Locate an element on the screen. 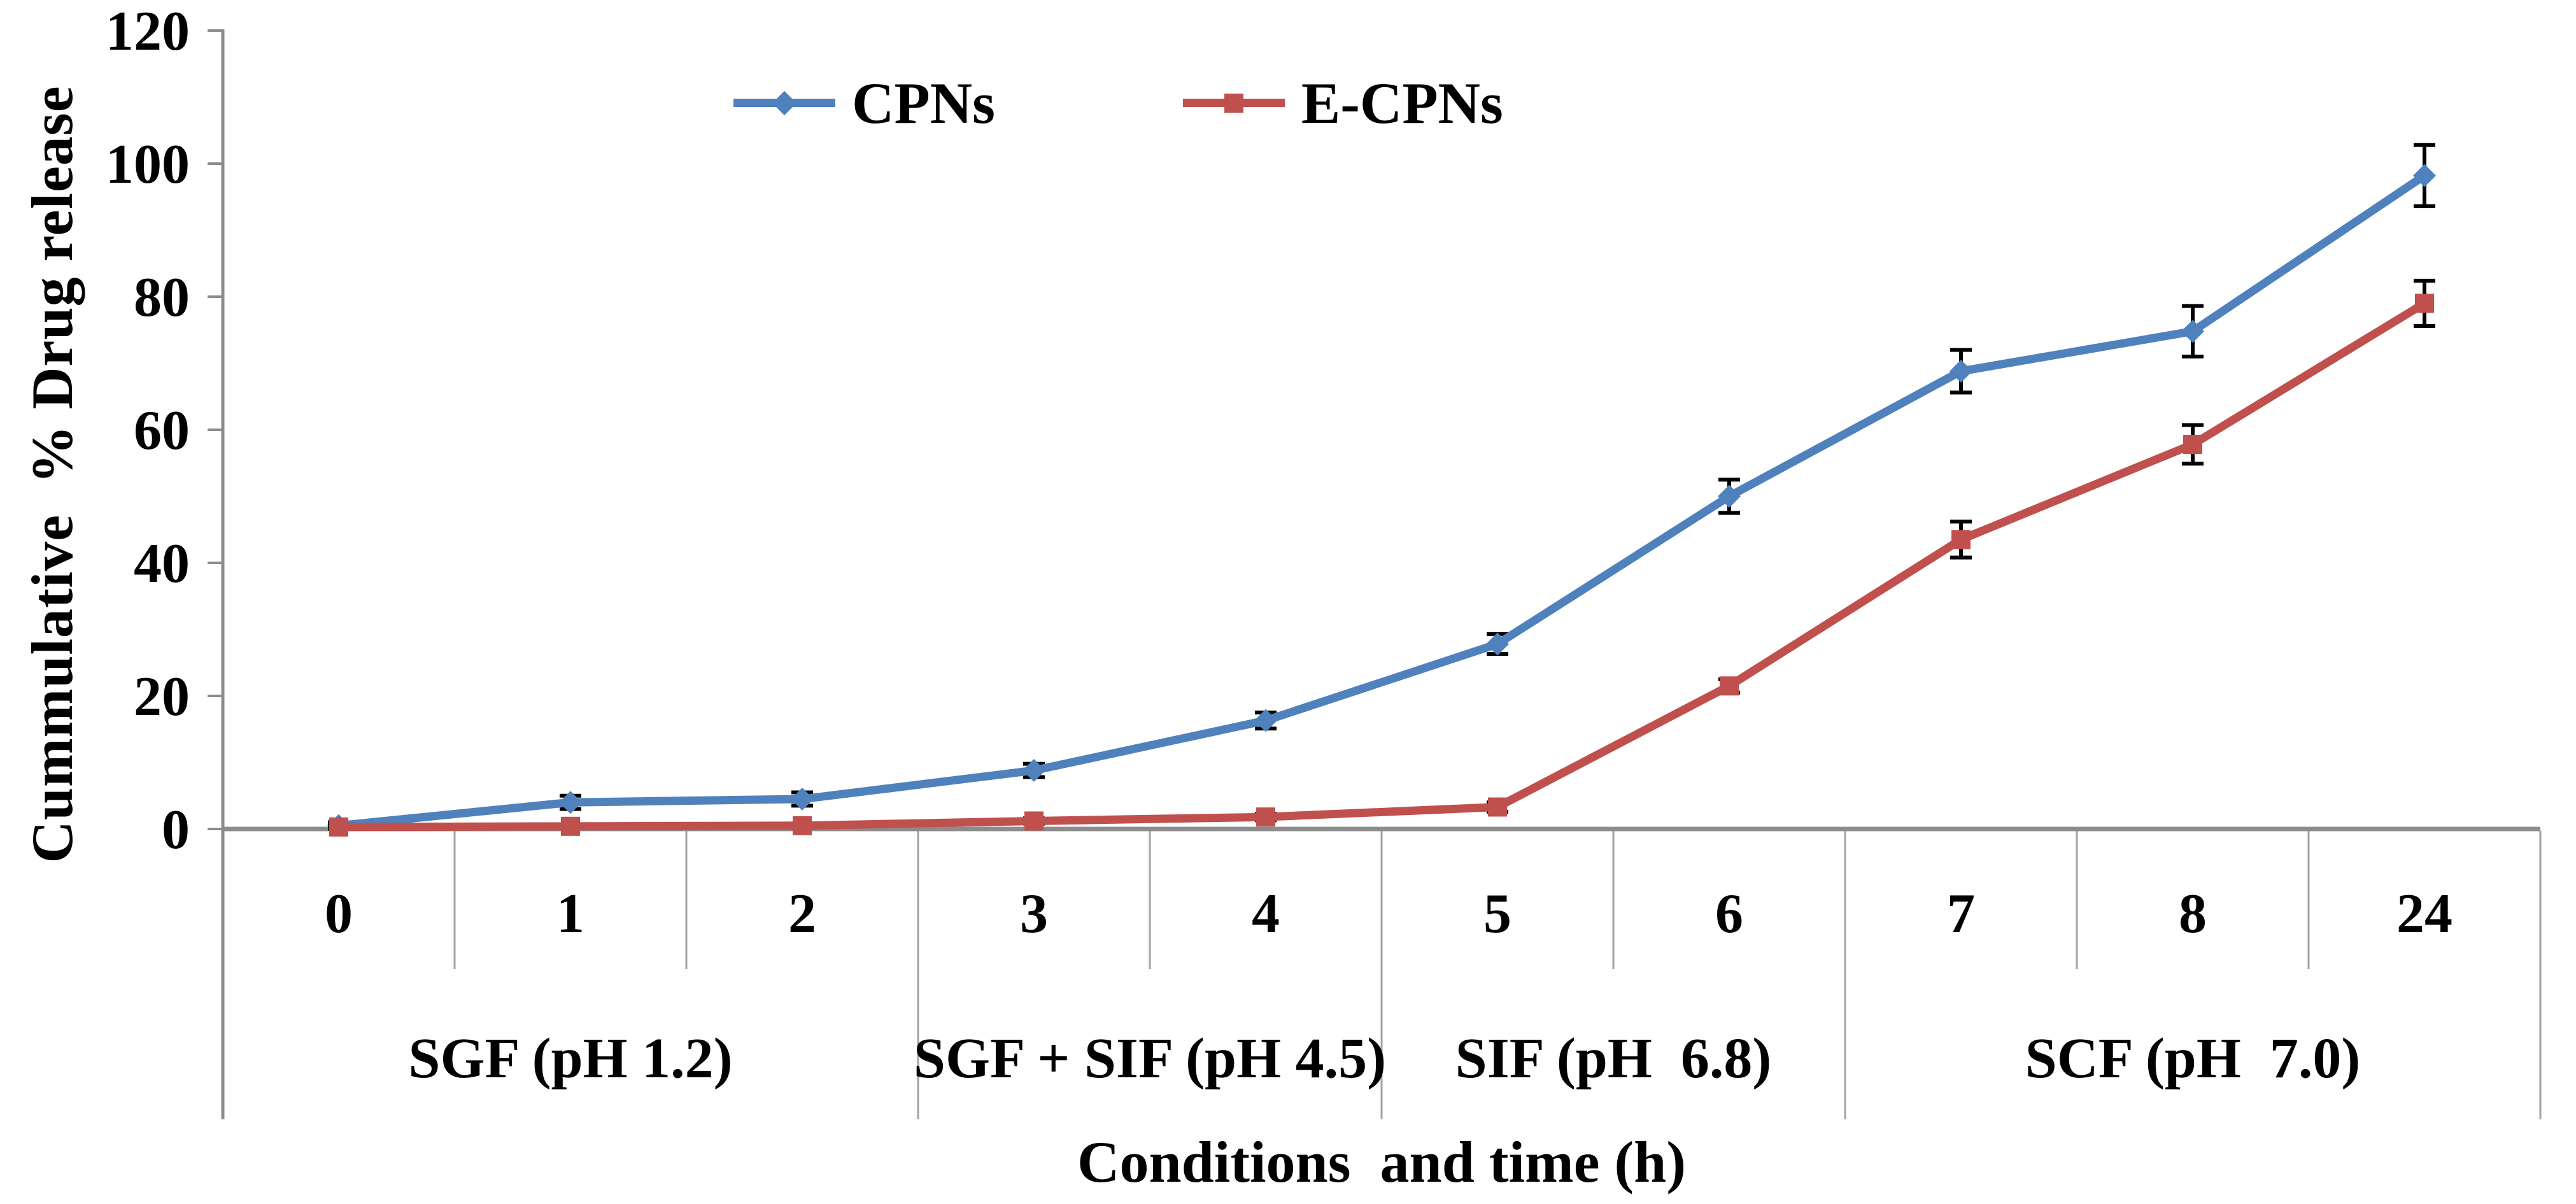  x-category-label: 8 is located at coordinates (2193, 914).